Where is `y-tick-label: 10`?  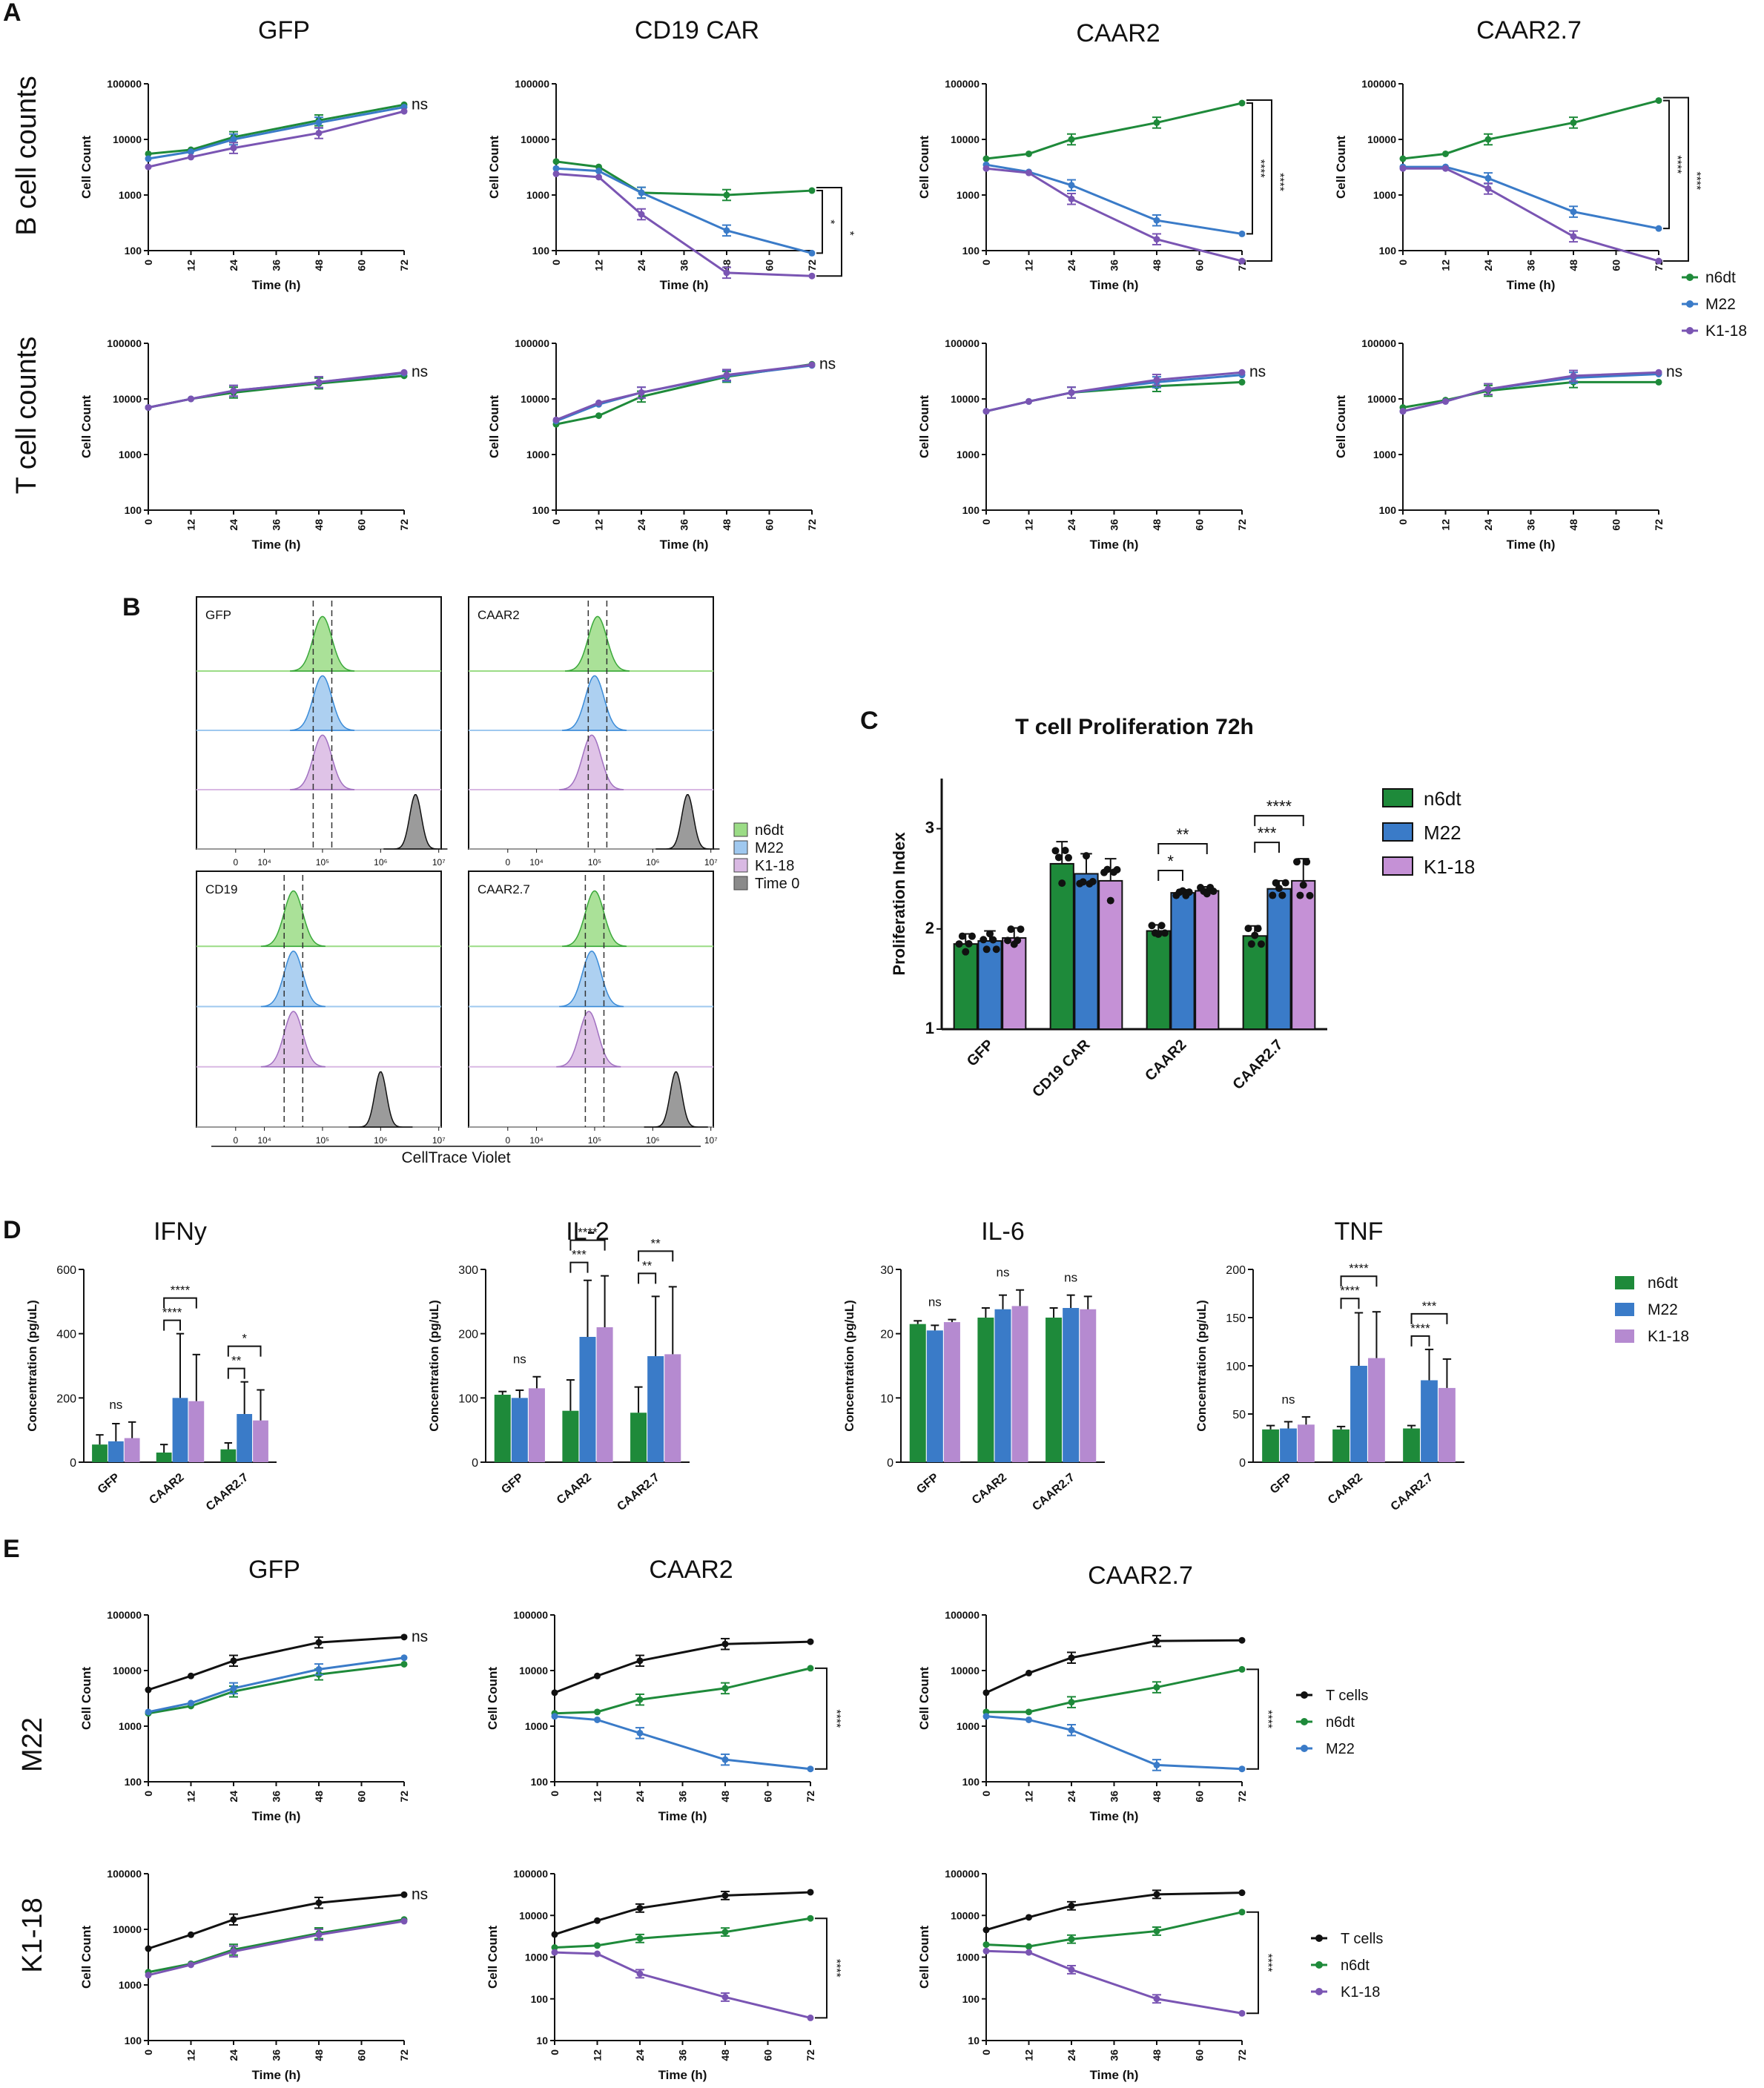 y-tick-label: 10 is located at coordinates (887, 1398).